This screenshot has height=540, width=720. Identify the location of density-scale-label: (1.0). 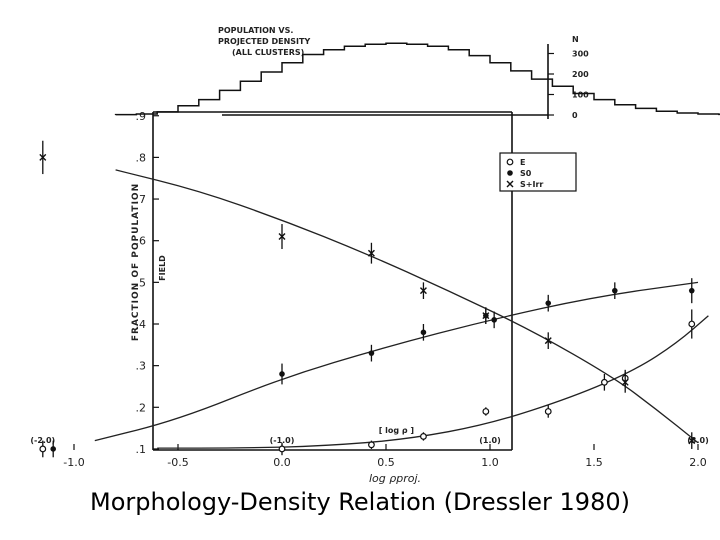
(489, 440).